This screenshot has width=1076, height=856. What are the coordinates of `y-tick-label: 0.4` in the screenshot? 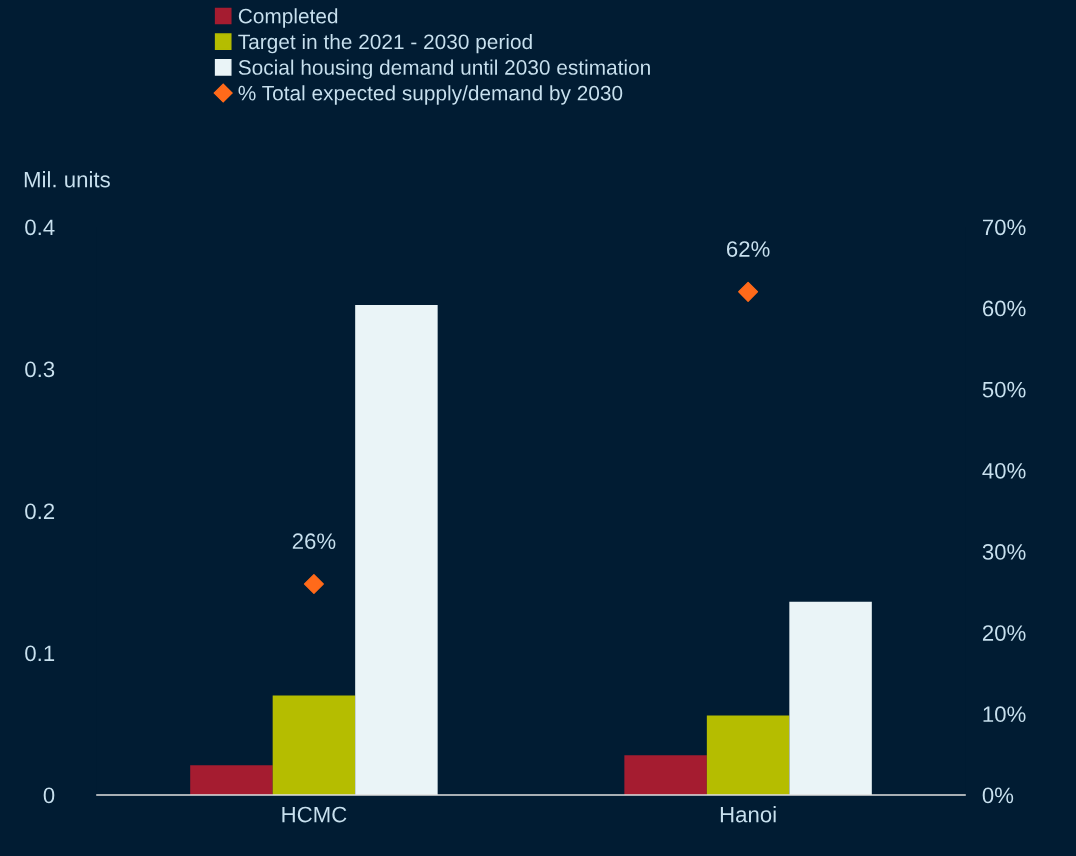 It's located at (40, 227).